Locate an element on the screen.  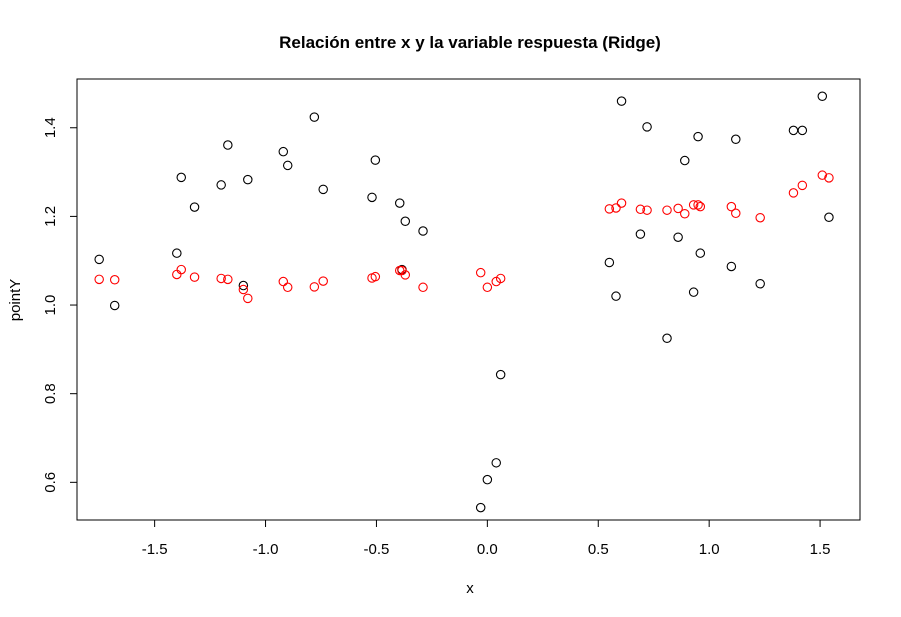
x-tick-label: -1.0 is located at coordinates (266, 549).